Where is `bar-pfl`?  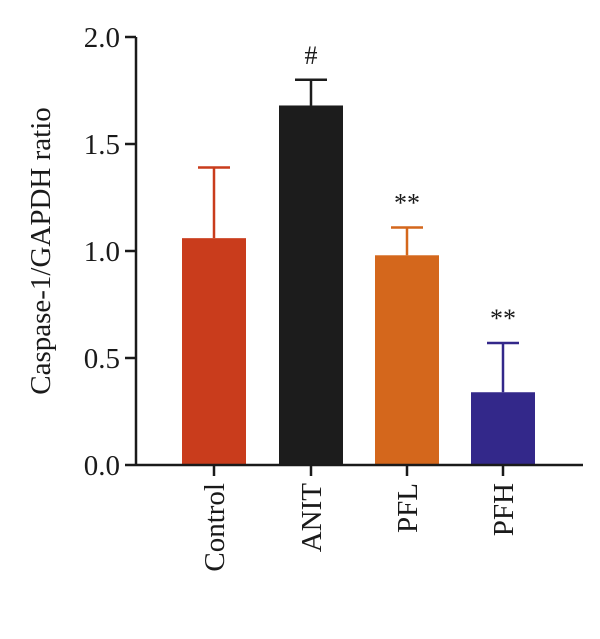 bar-pfl is located at coordinates (407, 360).